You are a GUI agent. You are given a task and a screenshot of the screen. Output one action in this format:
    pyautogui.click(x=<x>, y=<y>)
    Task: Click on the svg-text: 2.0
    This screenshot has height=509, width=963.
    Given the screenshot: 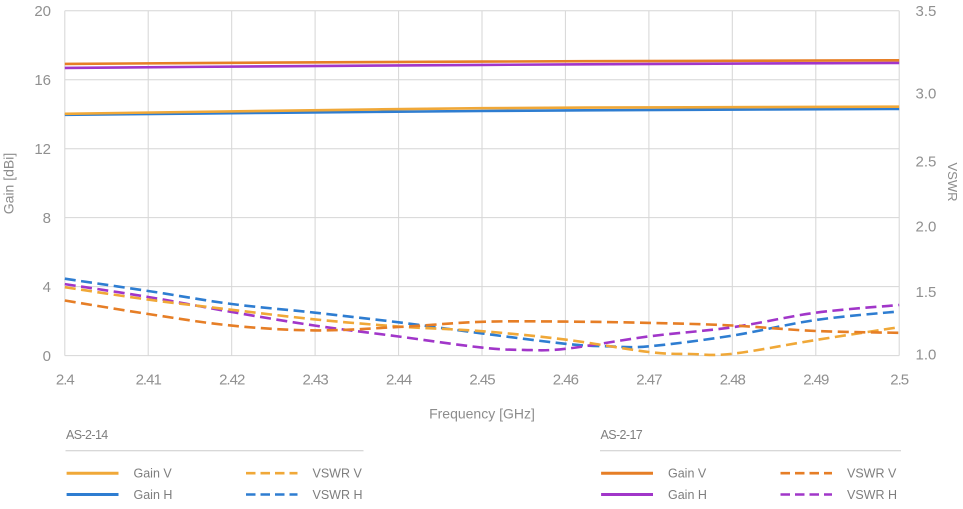 What is the action you would take?
    pyautogui.click(x=926, y=227)
    